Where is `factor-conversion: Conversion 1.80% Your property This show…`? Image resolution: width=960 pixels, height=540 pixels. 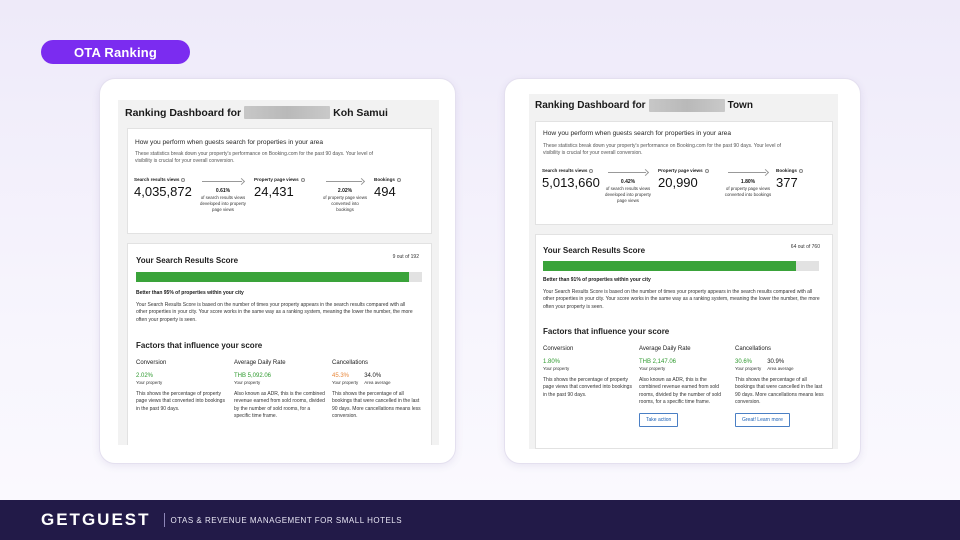
factor-conversion: Conversion 1.80% Your property This show… is located at coordinates (591, 386).